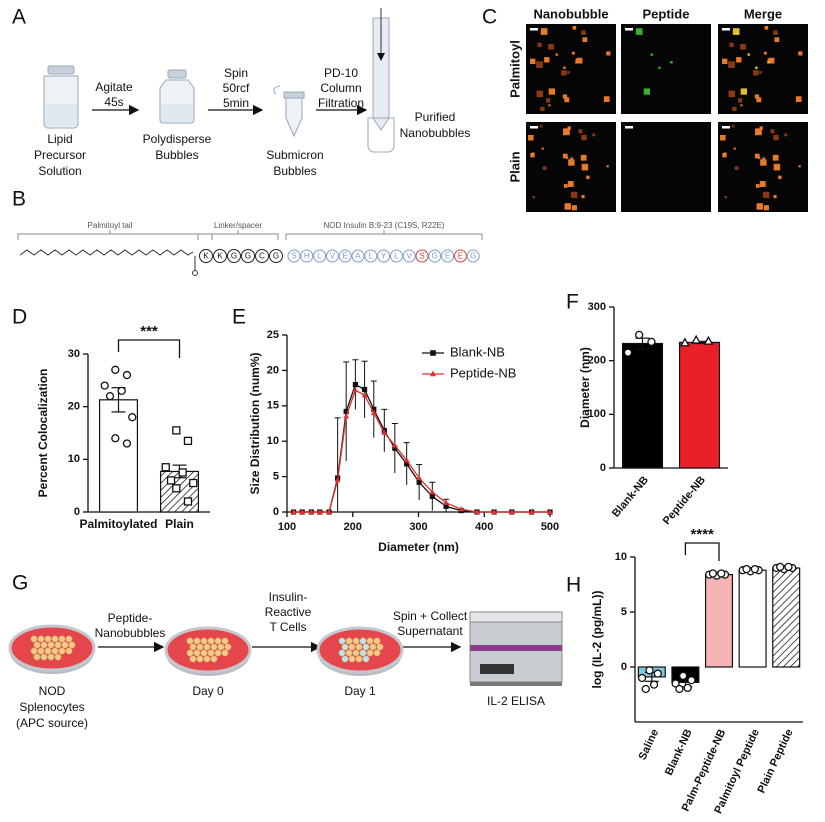 The image size is (825, 822). I want to click on y-axis-title: log (IL-2 (pg/mL)), so click(597, 640).